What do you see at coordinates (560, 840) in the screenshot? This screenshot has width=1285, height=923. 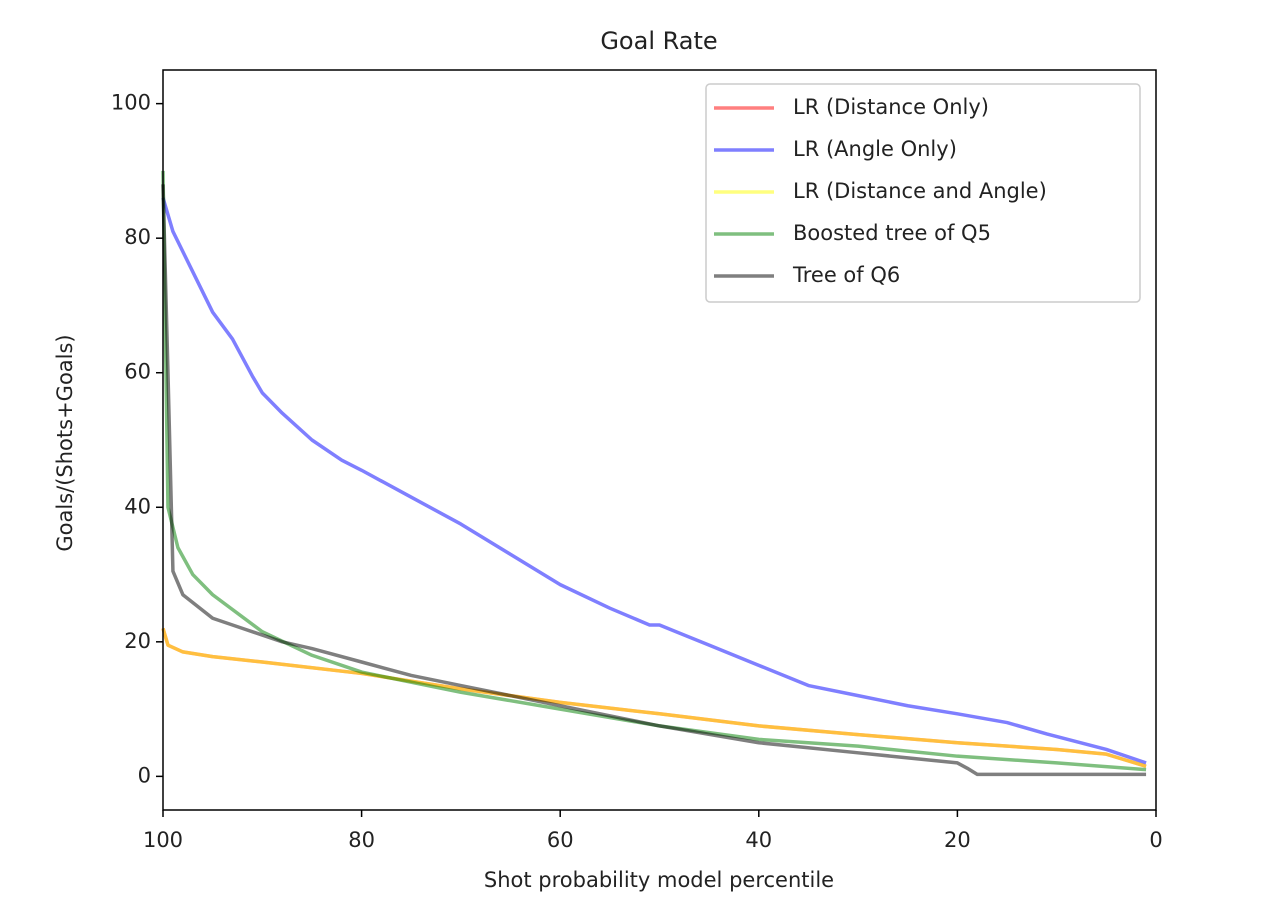 I see `x-tick-label: 60` at bounding box center [560, 840].